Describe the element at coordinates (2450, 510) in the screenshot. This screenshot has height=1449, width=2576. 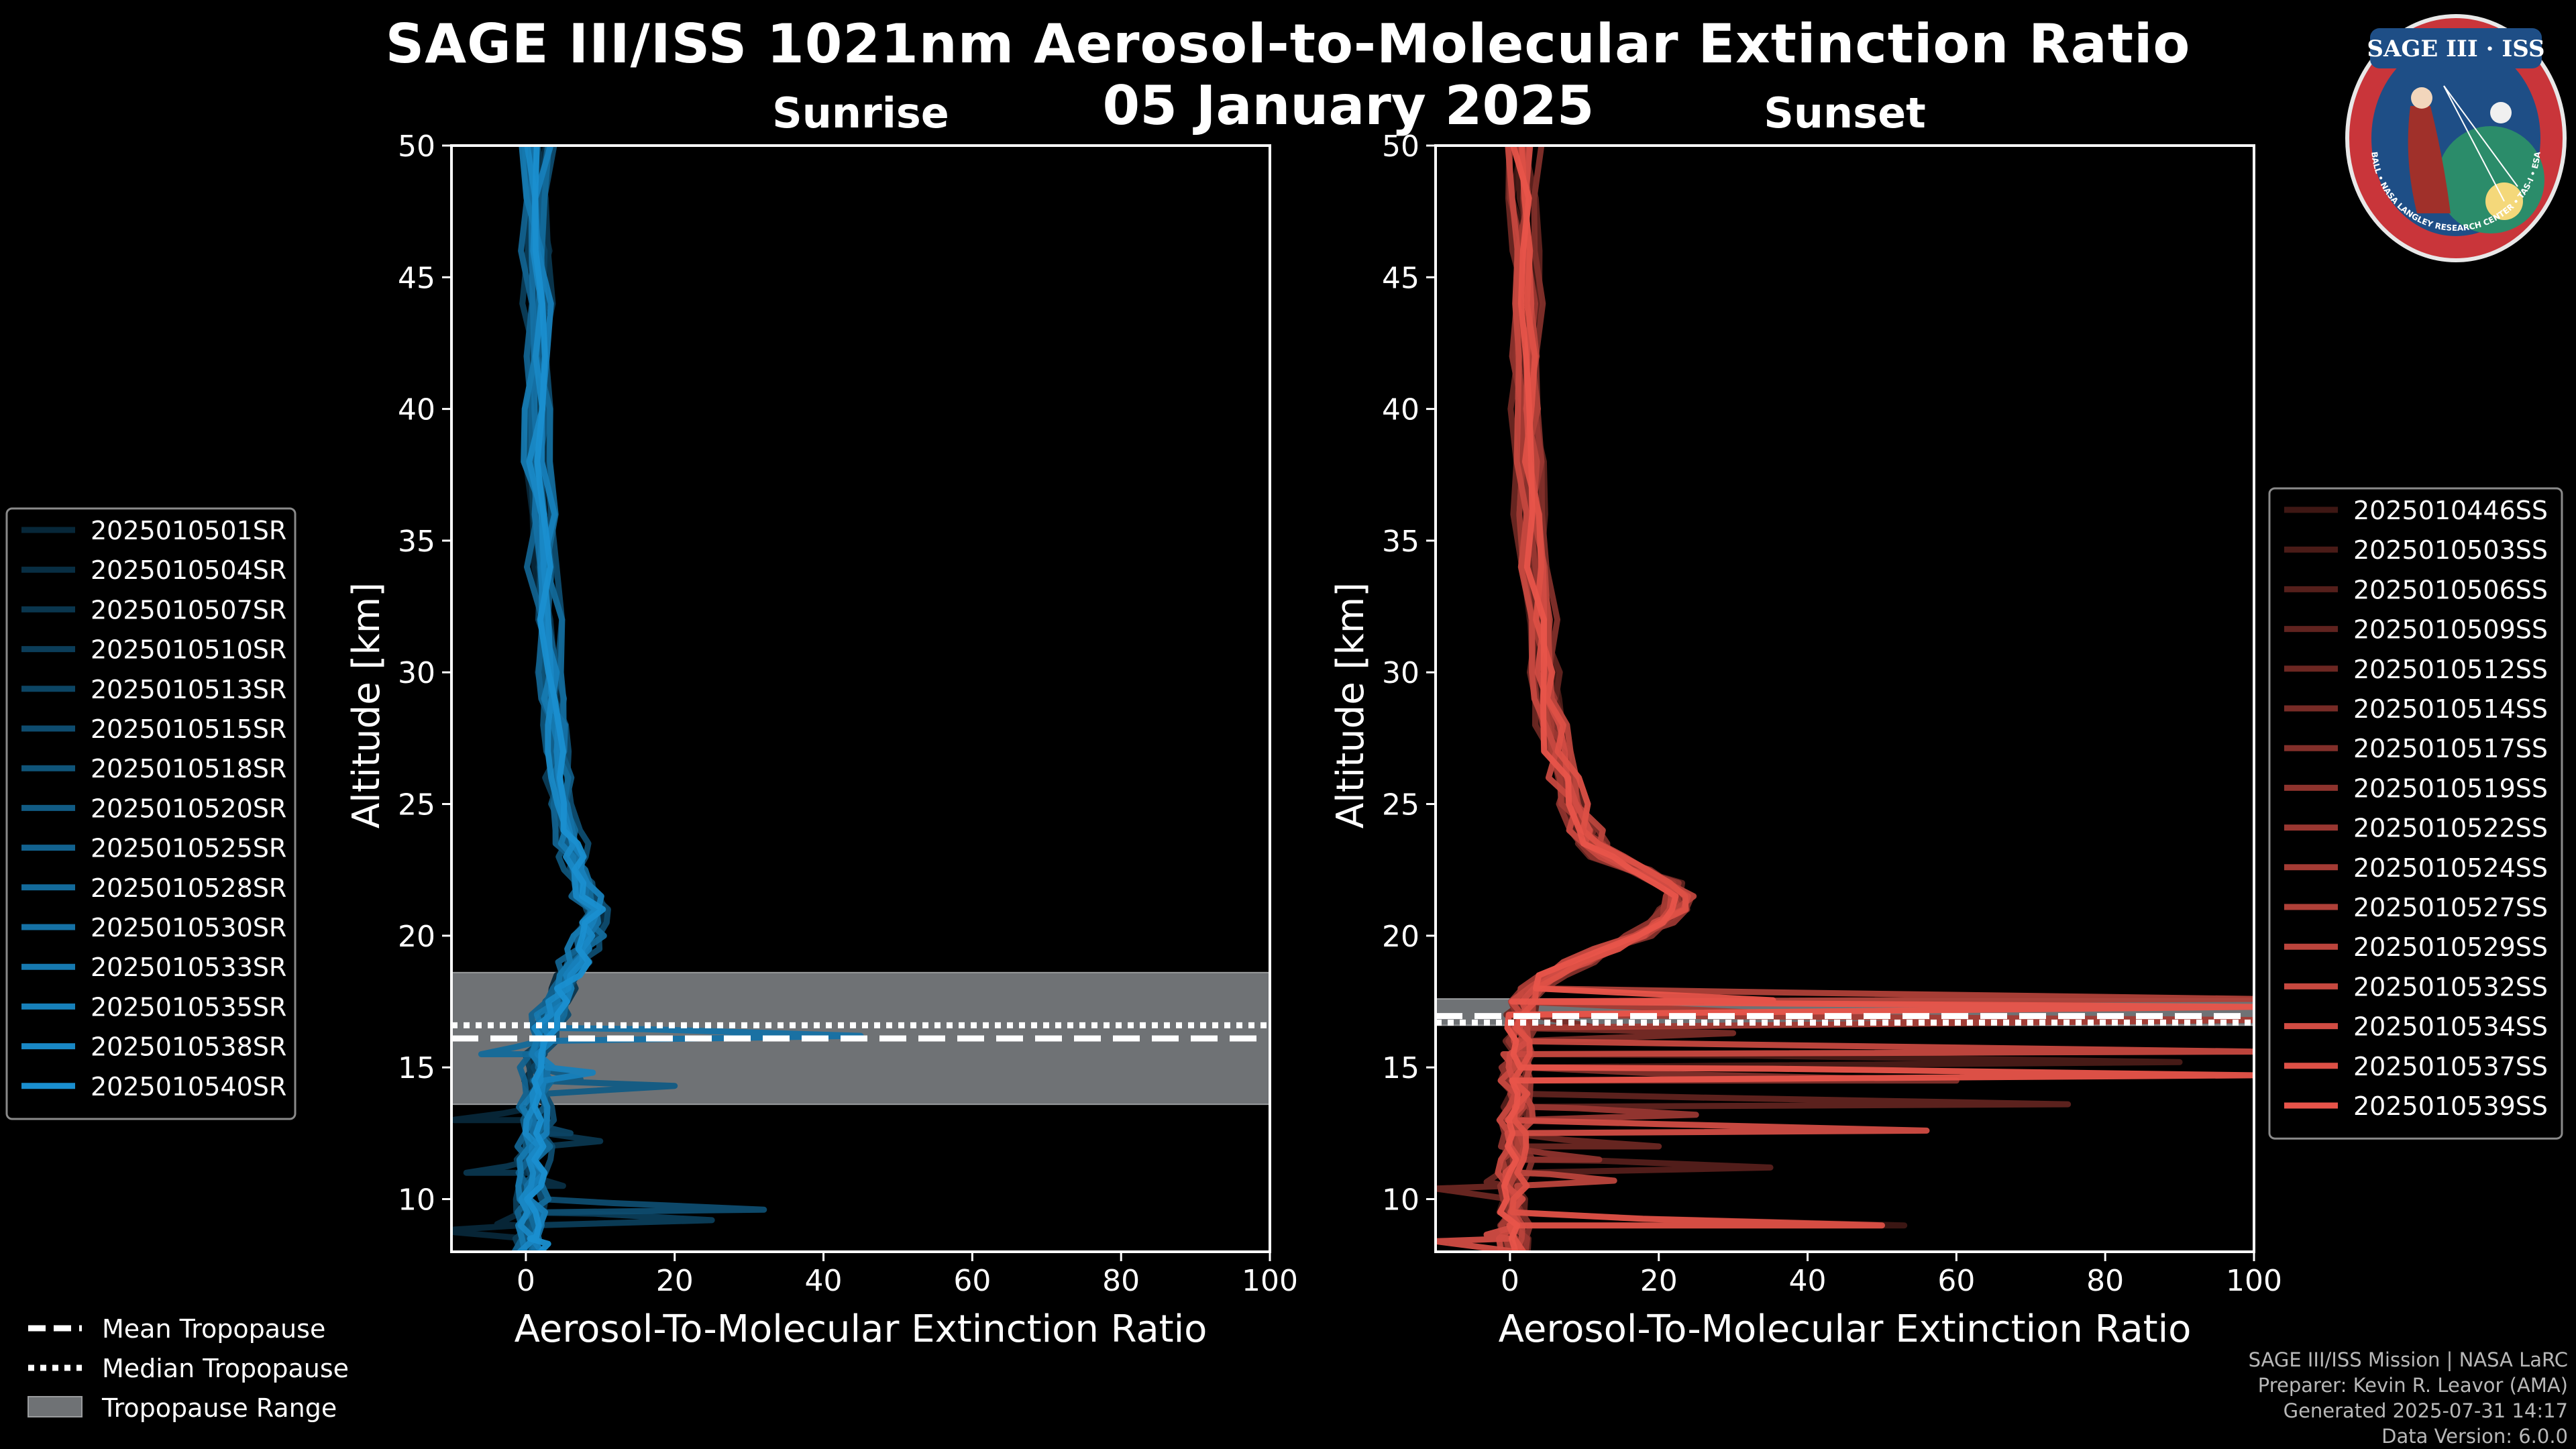
I see `legend-entry: 2025010446SS` at that location.